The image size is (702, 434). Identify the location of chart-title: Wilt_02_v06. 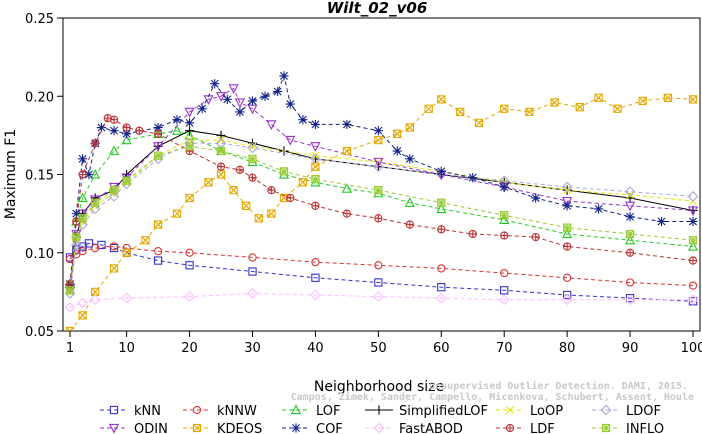
(377, 8).